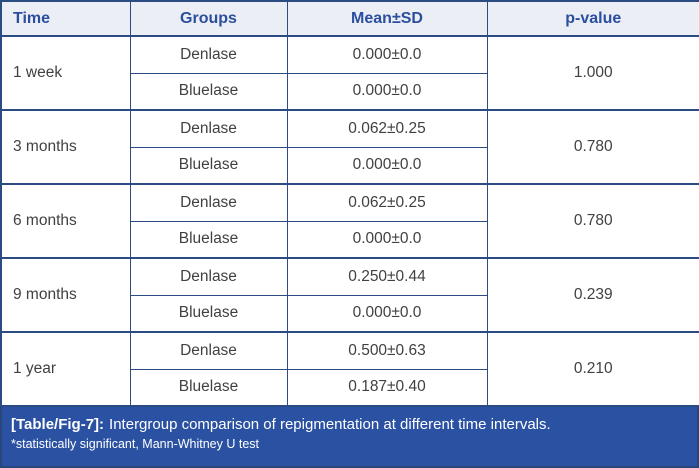 This screenshot has height=468, width=699. I want to click on table-row: Bluelase 0.187±0.40, so click(350, 387).